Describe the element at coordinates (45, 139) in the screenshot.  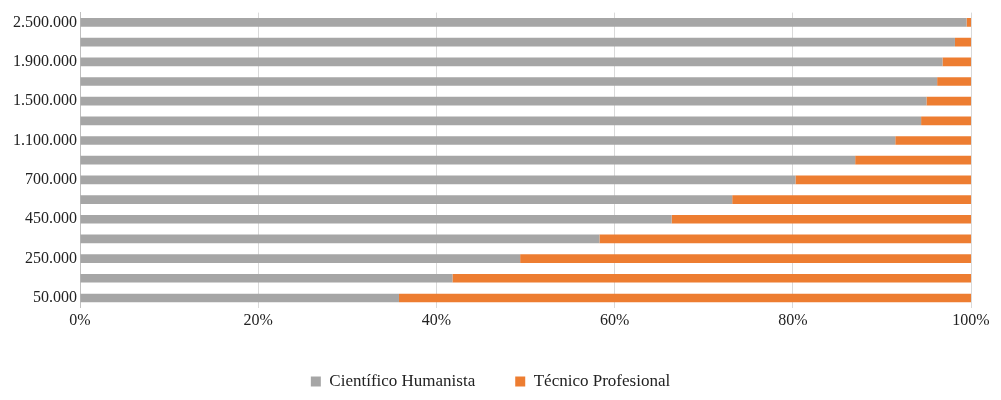
I see `y-tick-label: 1.100.000` at that location.